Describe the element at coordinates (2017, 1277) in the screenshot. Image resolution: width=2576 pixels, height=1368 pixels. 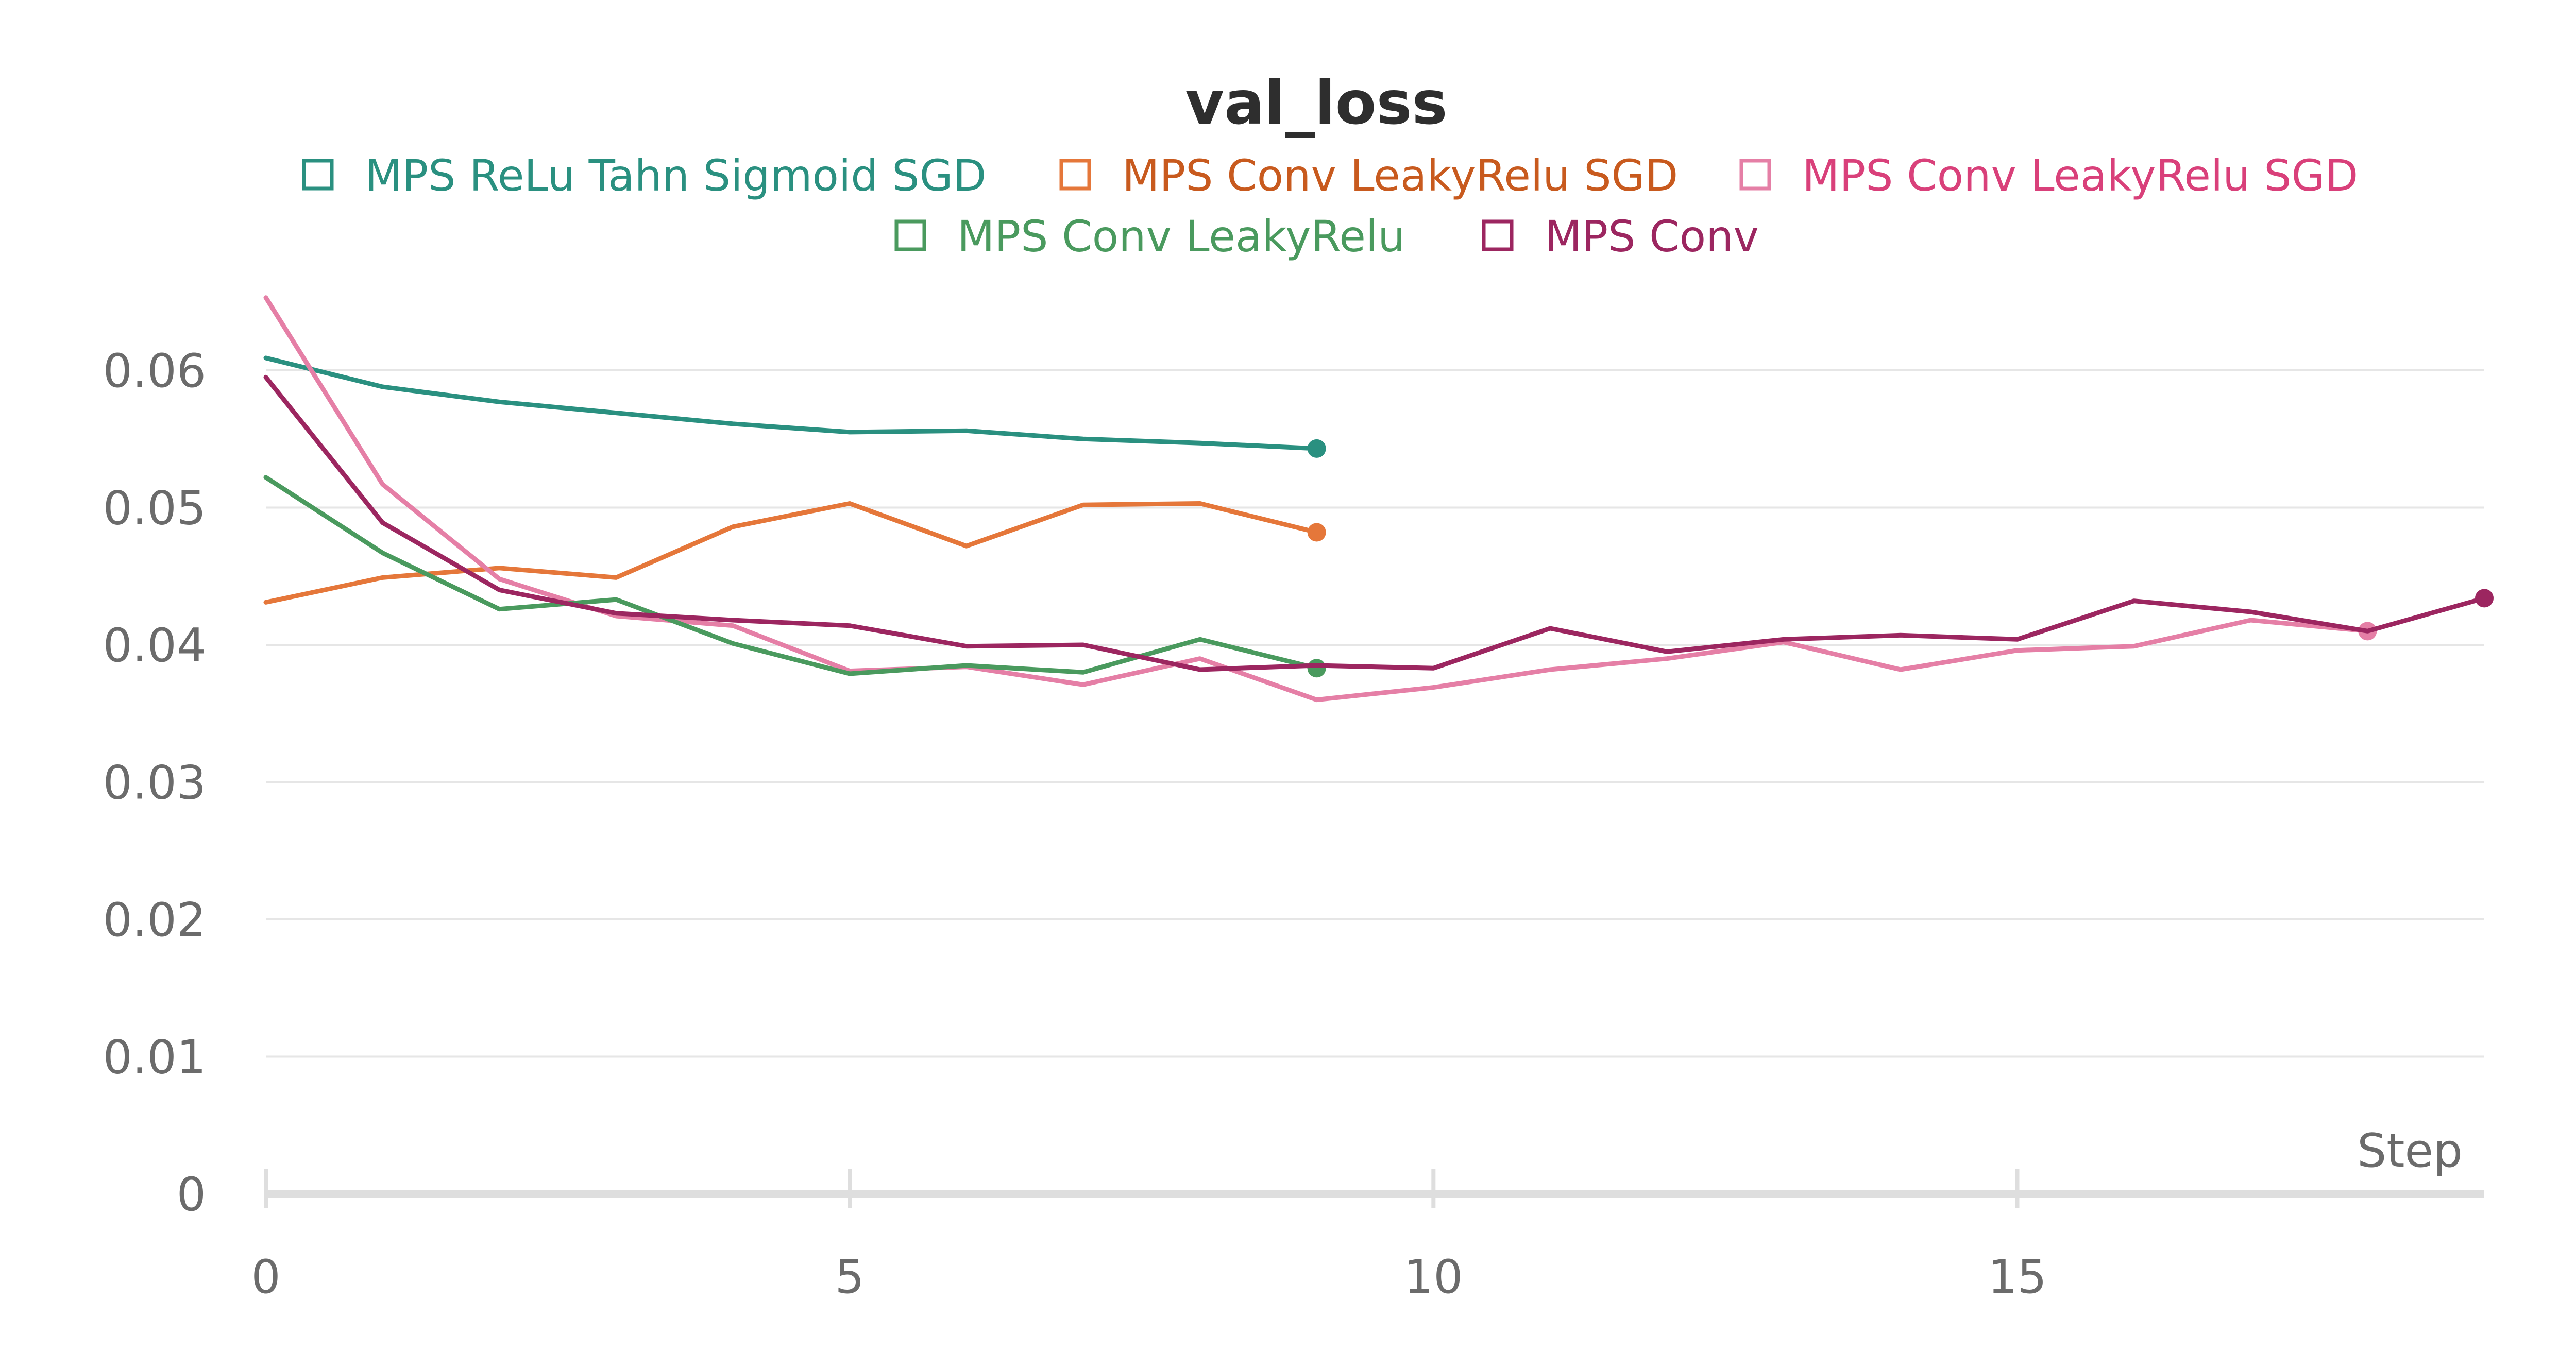
I see `x-tick-label: 15` at that location.